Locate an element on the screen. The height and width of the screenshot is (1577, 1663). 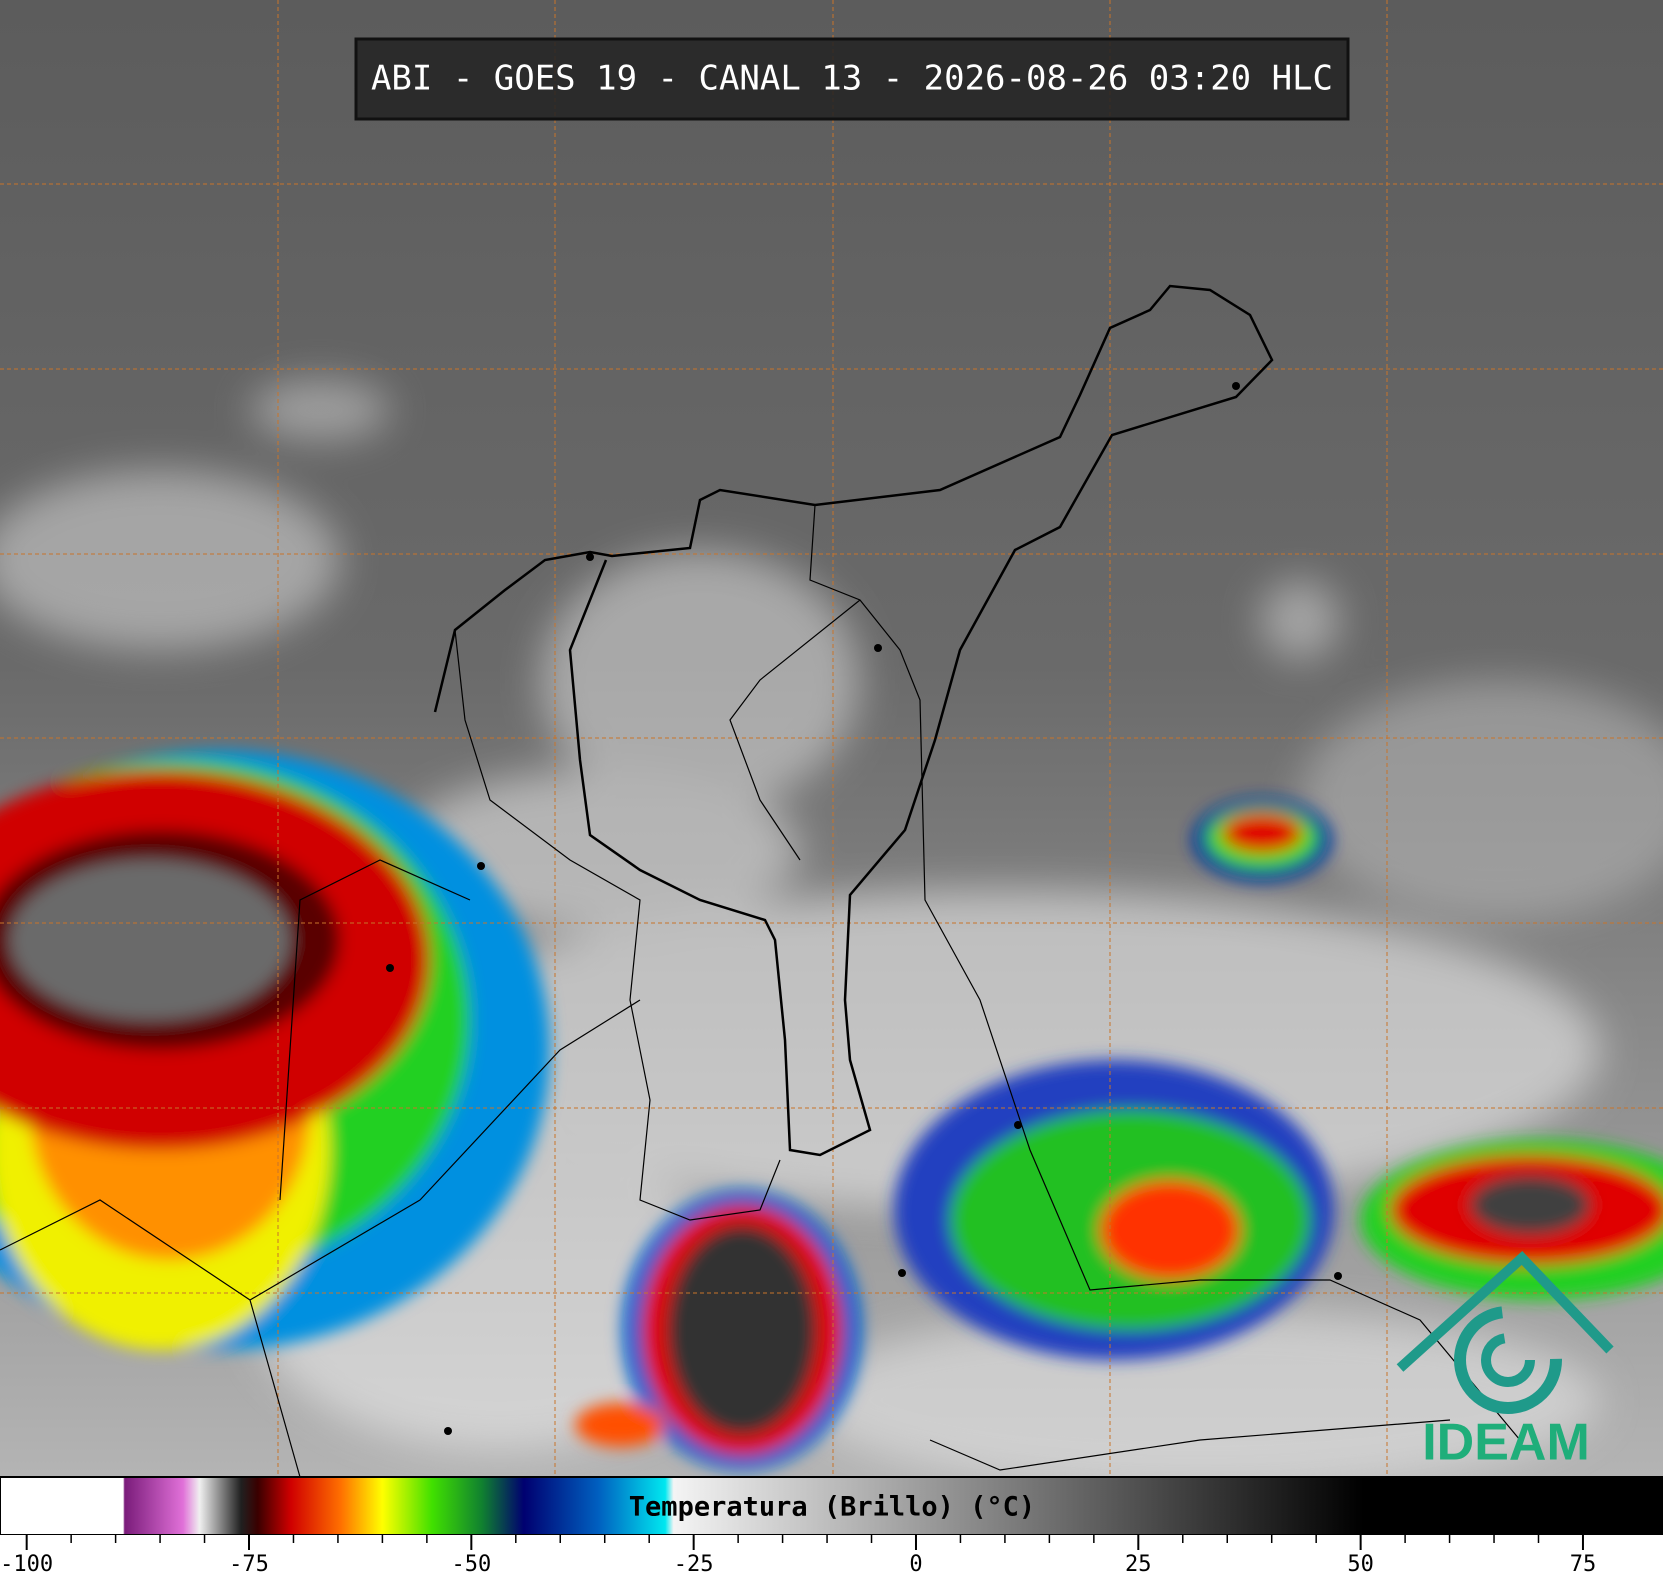
colorbar-label: Temperatura (Brillo) (°C) is located at coordinates (832, 1507).